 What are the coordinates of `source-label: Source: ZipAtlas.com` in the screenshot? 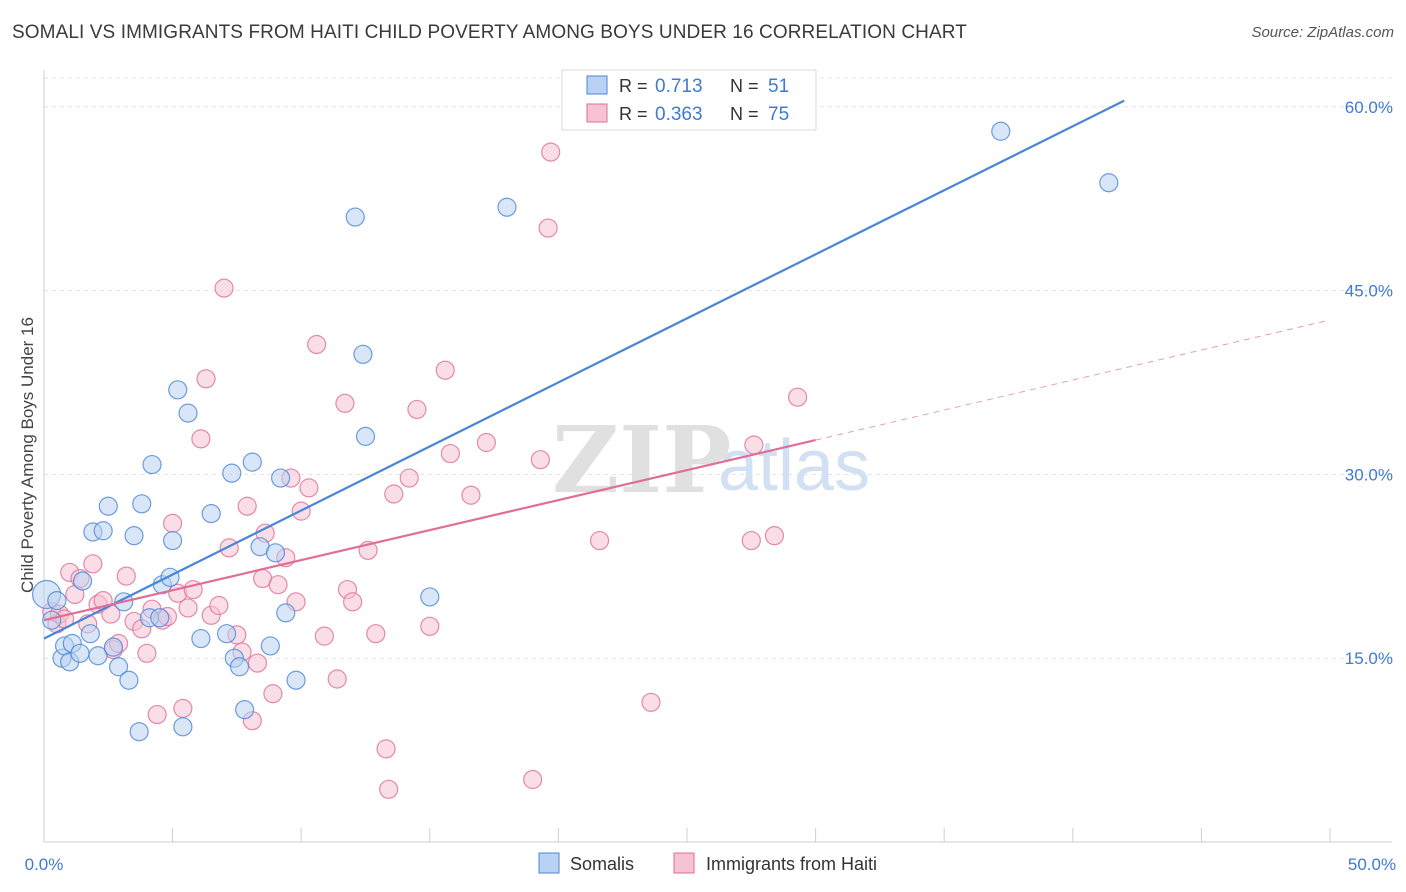 It's located at (1322, 32).